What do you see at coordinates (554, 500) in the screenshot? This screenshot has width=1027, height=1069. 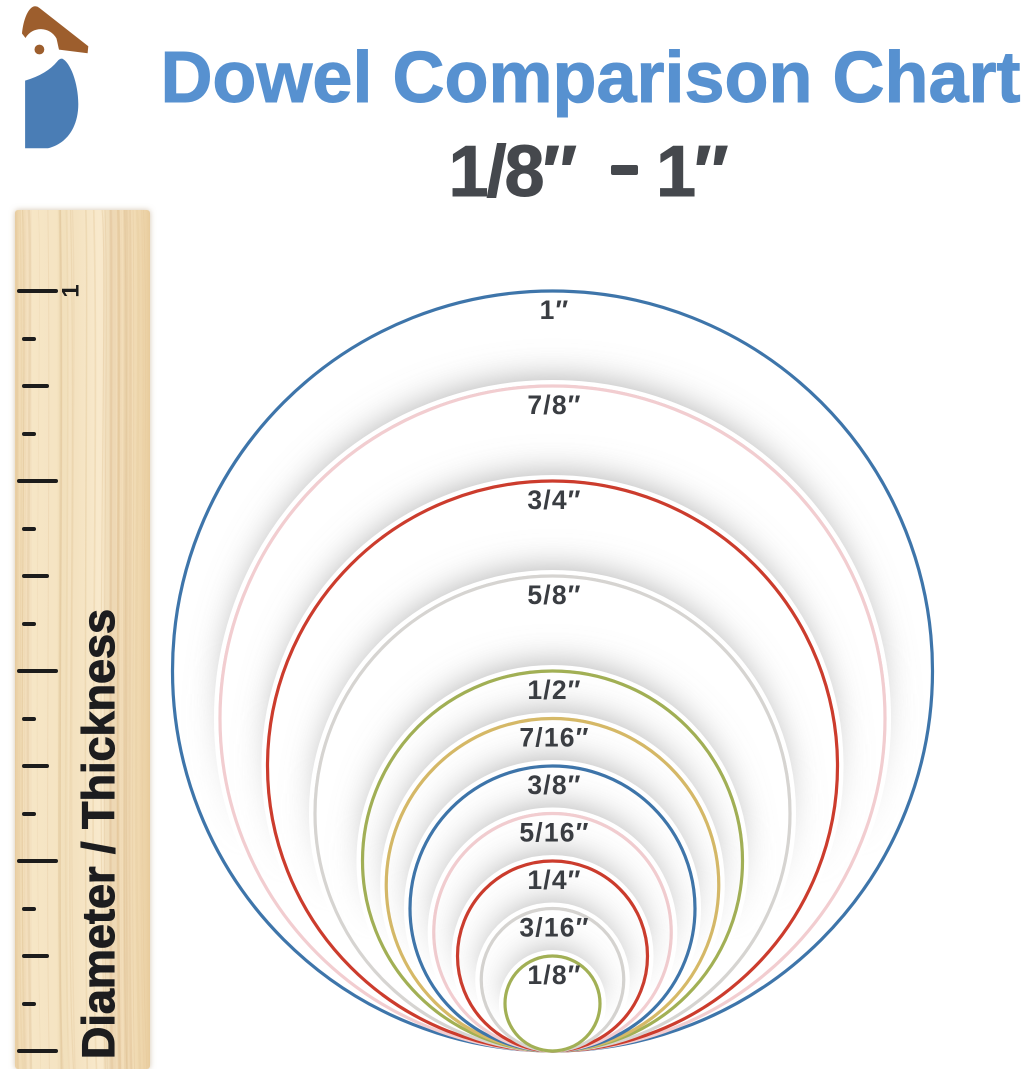 I see `svg-text: 3/4″` at bounding box center [554, 500].